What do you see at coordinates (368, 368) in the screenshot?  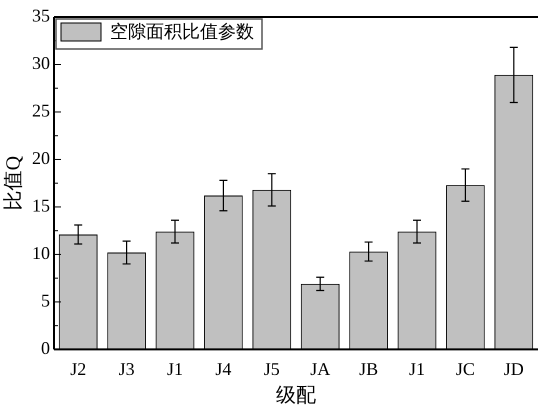 I see `x-tick-label: JB` at bounding box center [368, 368].